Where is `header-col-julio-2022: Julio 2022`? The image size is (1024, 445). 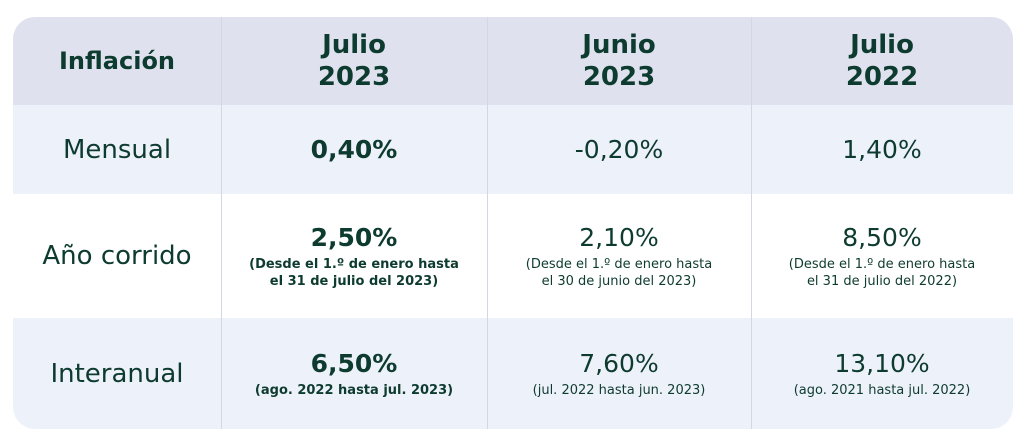
header-col-julio-2022: Julio 2022 is located at coordinates (882, 61).